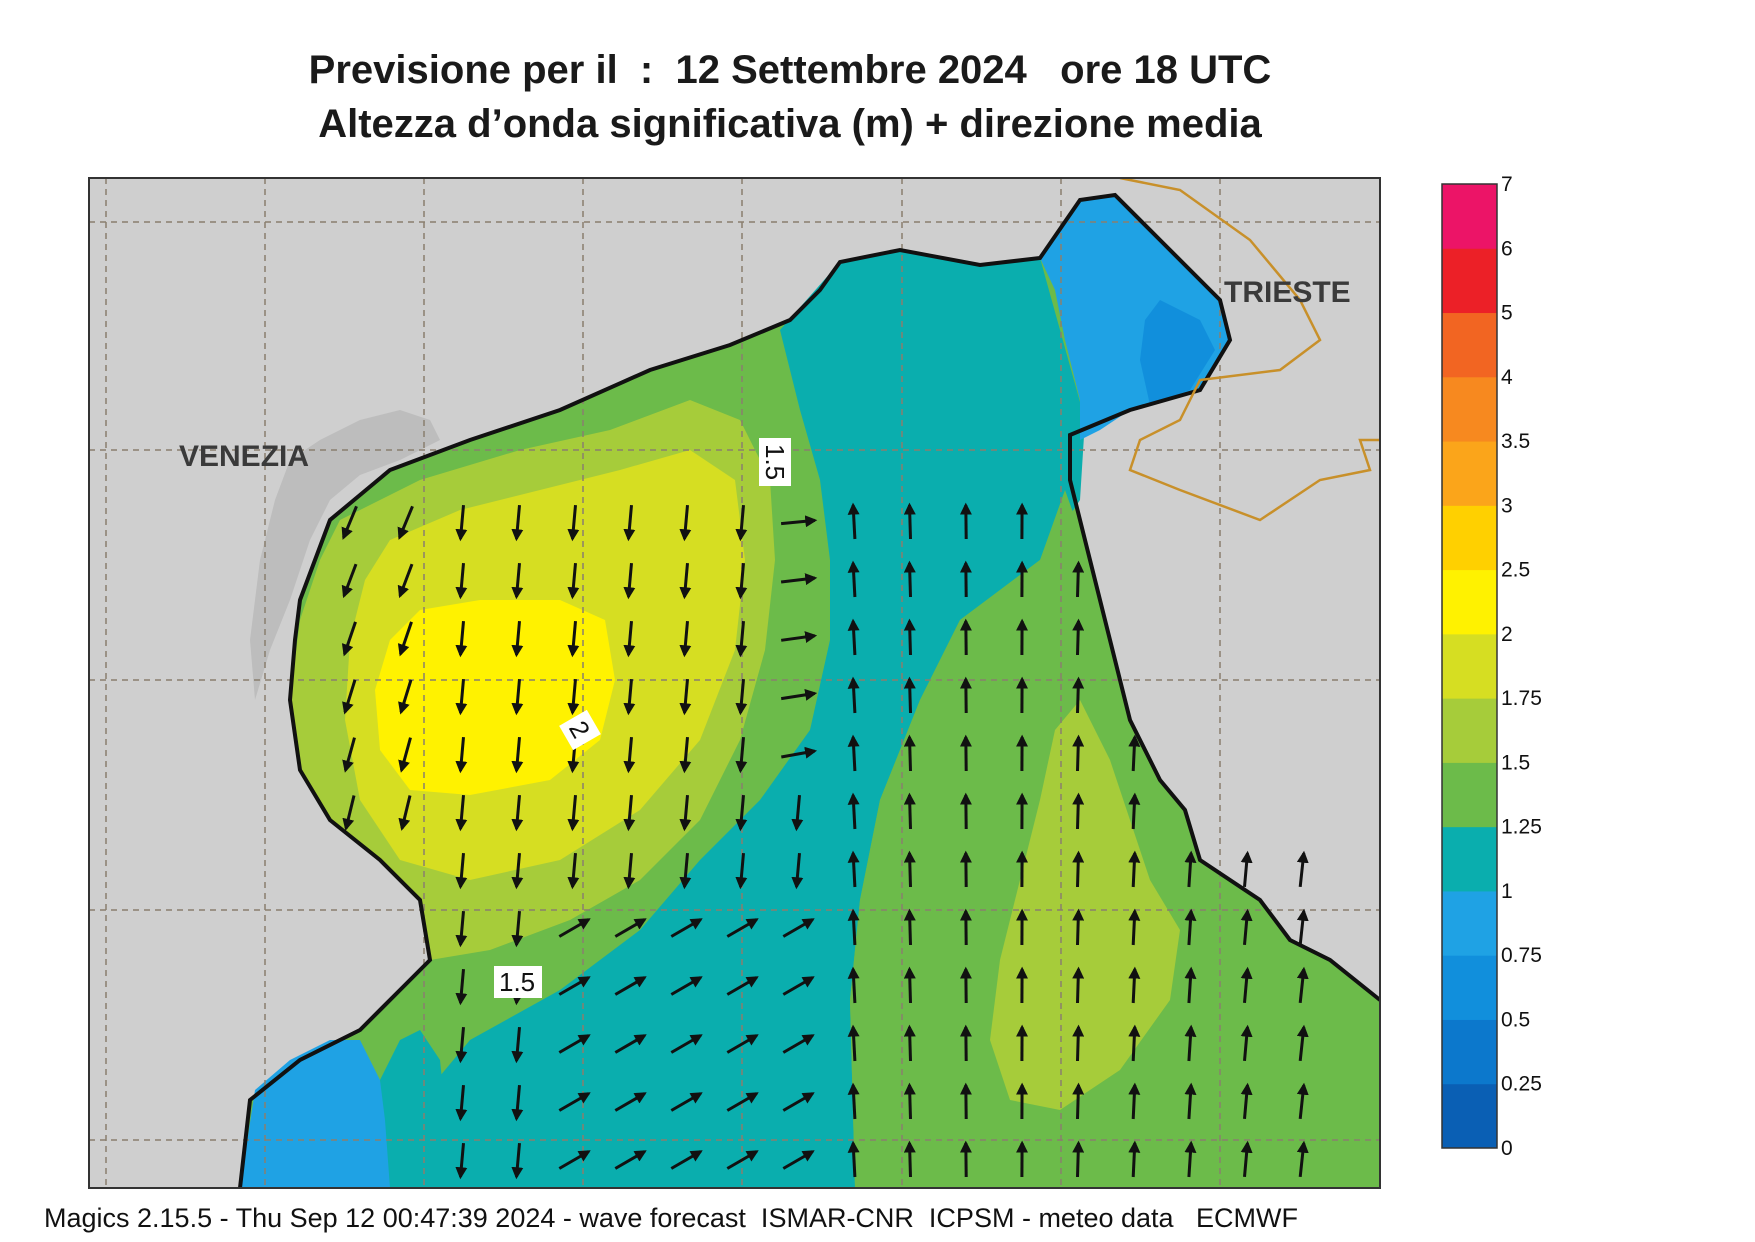 The image size is (1755, 1242). I want to click on colorbar-tick-label: 1, so click(1507, 891).